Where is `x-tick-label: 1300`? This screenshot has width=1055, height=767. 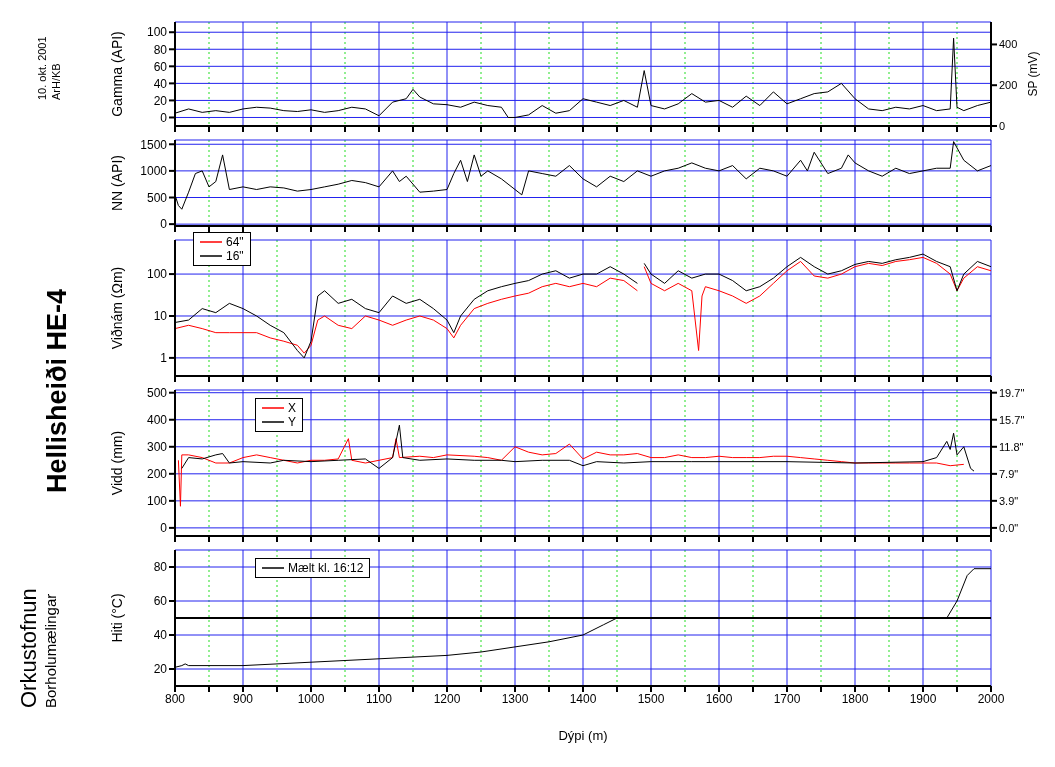
x-tick-label: 1300 is located at coordinates (515, 698).